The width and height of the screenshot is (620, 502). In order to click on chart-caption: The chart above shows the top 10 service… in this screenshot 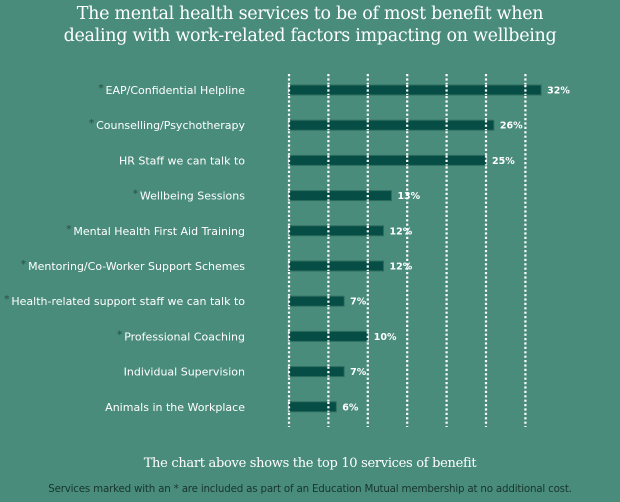, I will do `click(310, 463)`.